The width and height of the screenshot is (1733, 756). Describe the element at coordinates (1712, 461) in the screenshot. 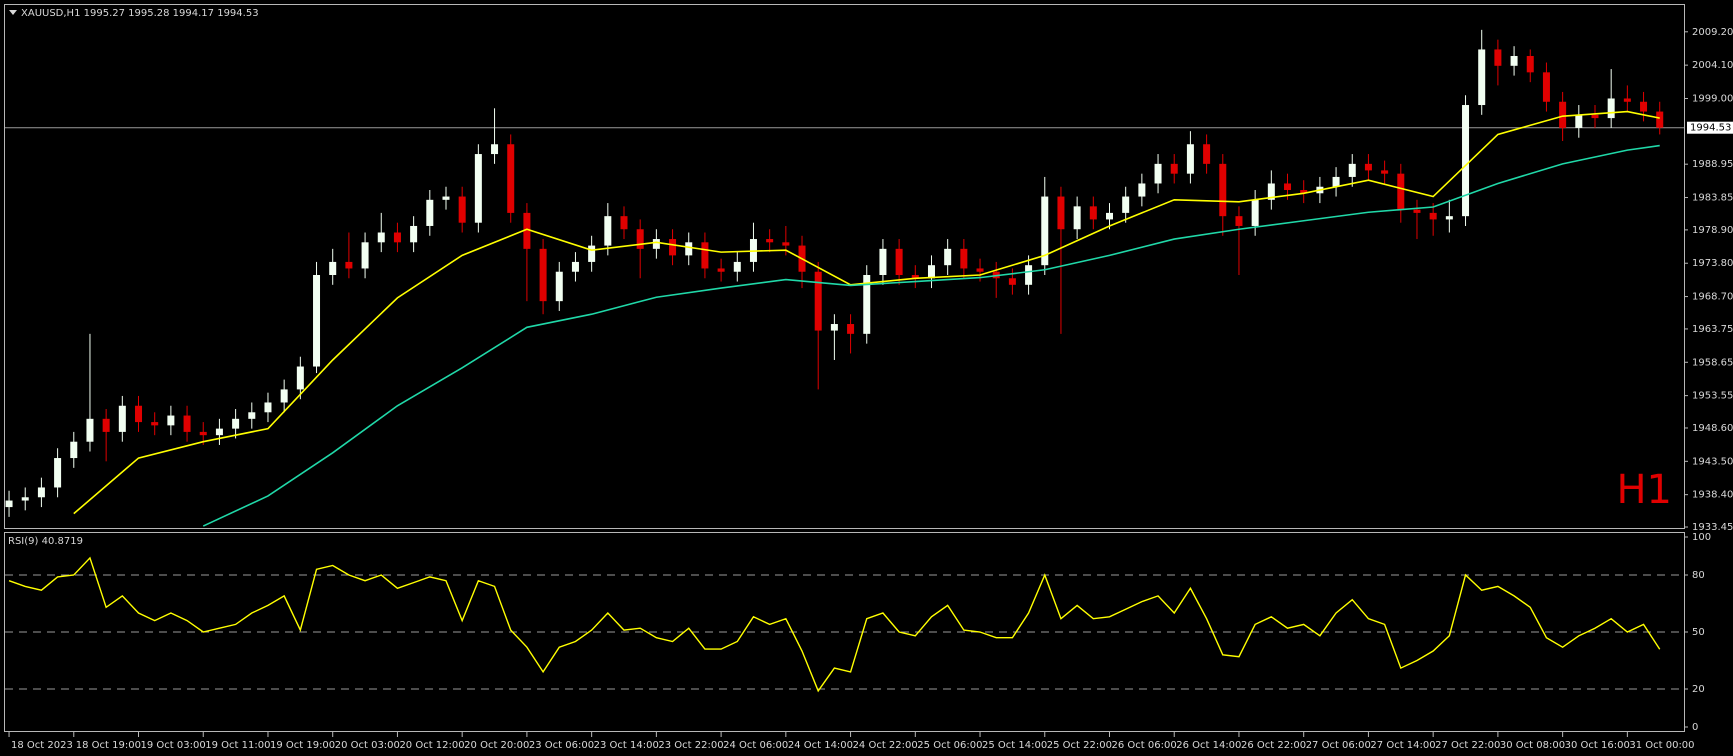

I see `y-tick-label: 1943.50` at that location.